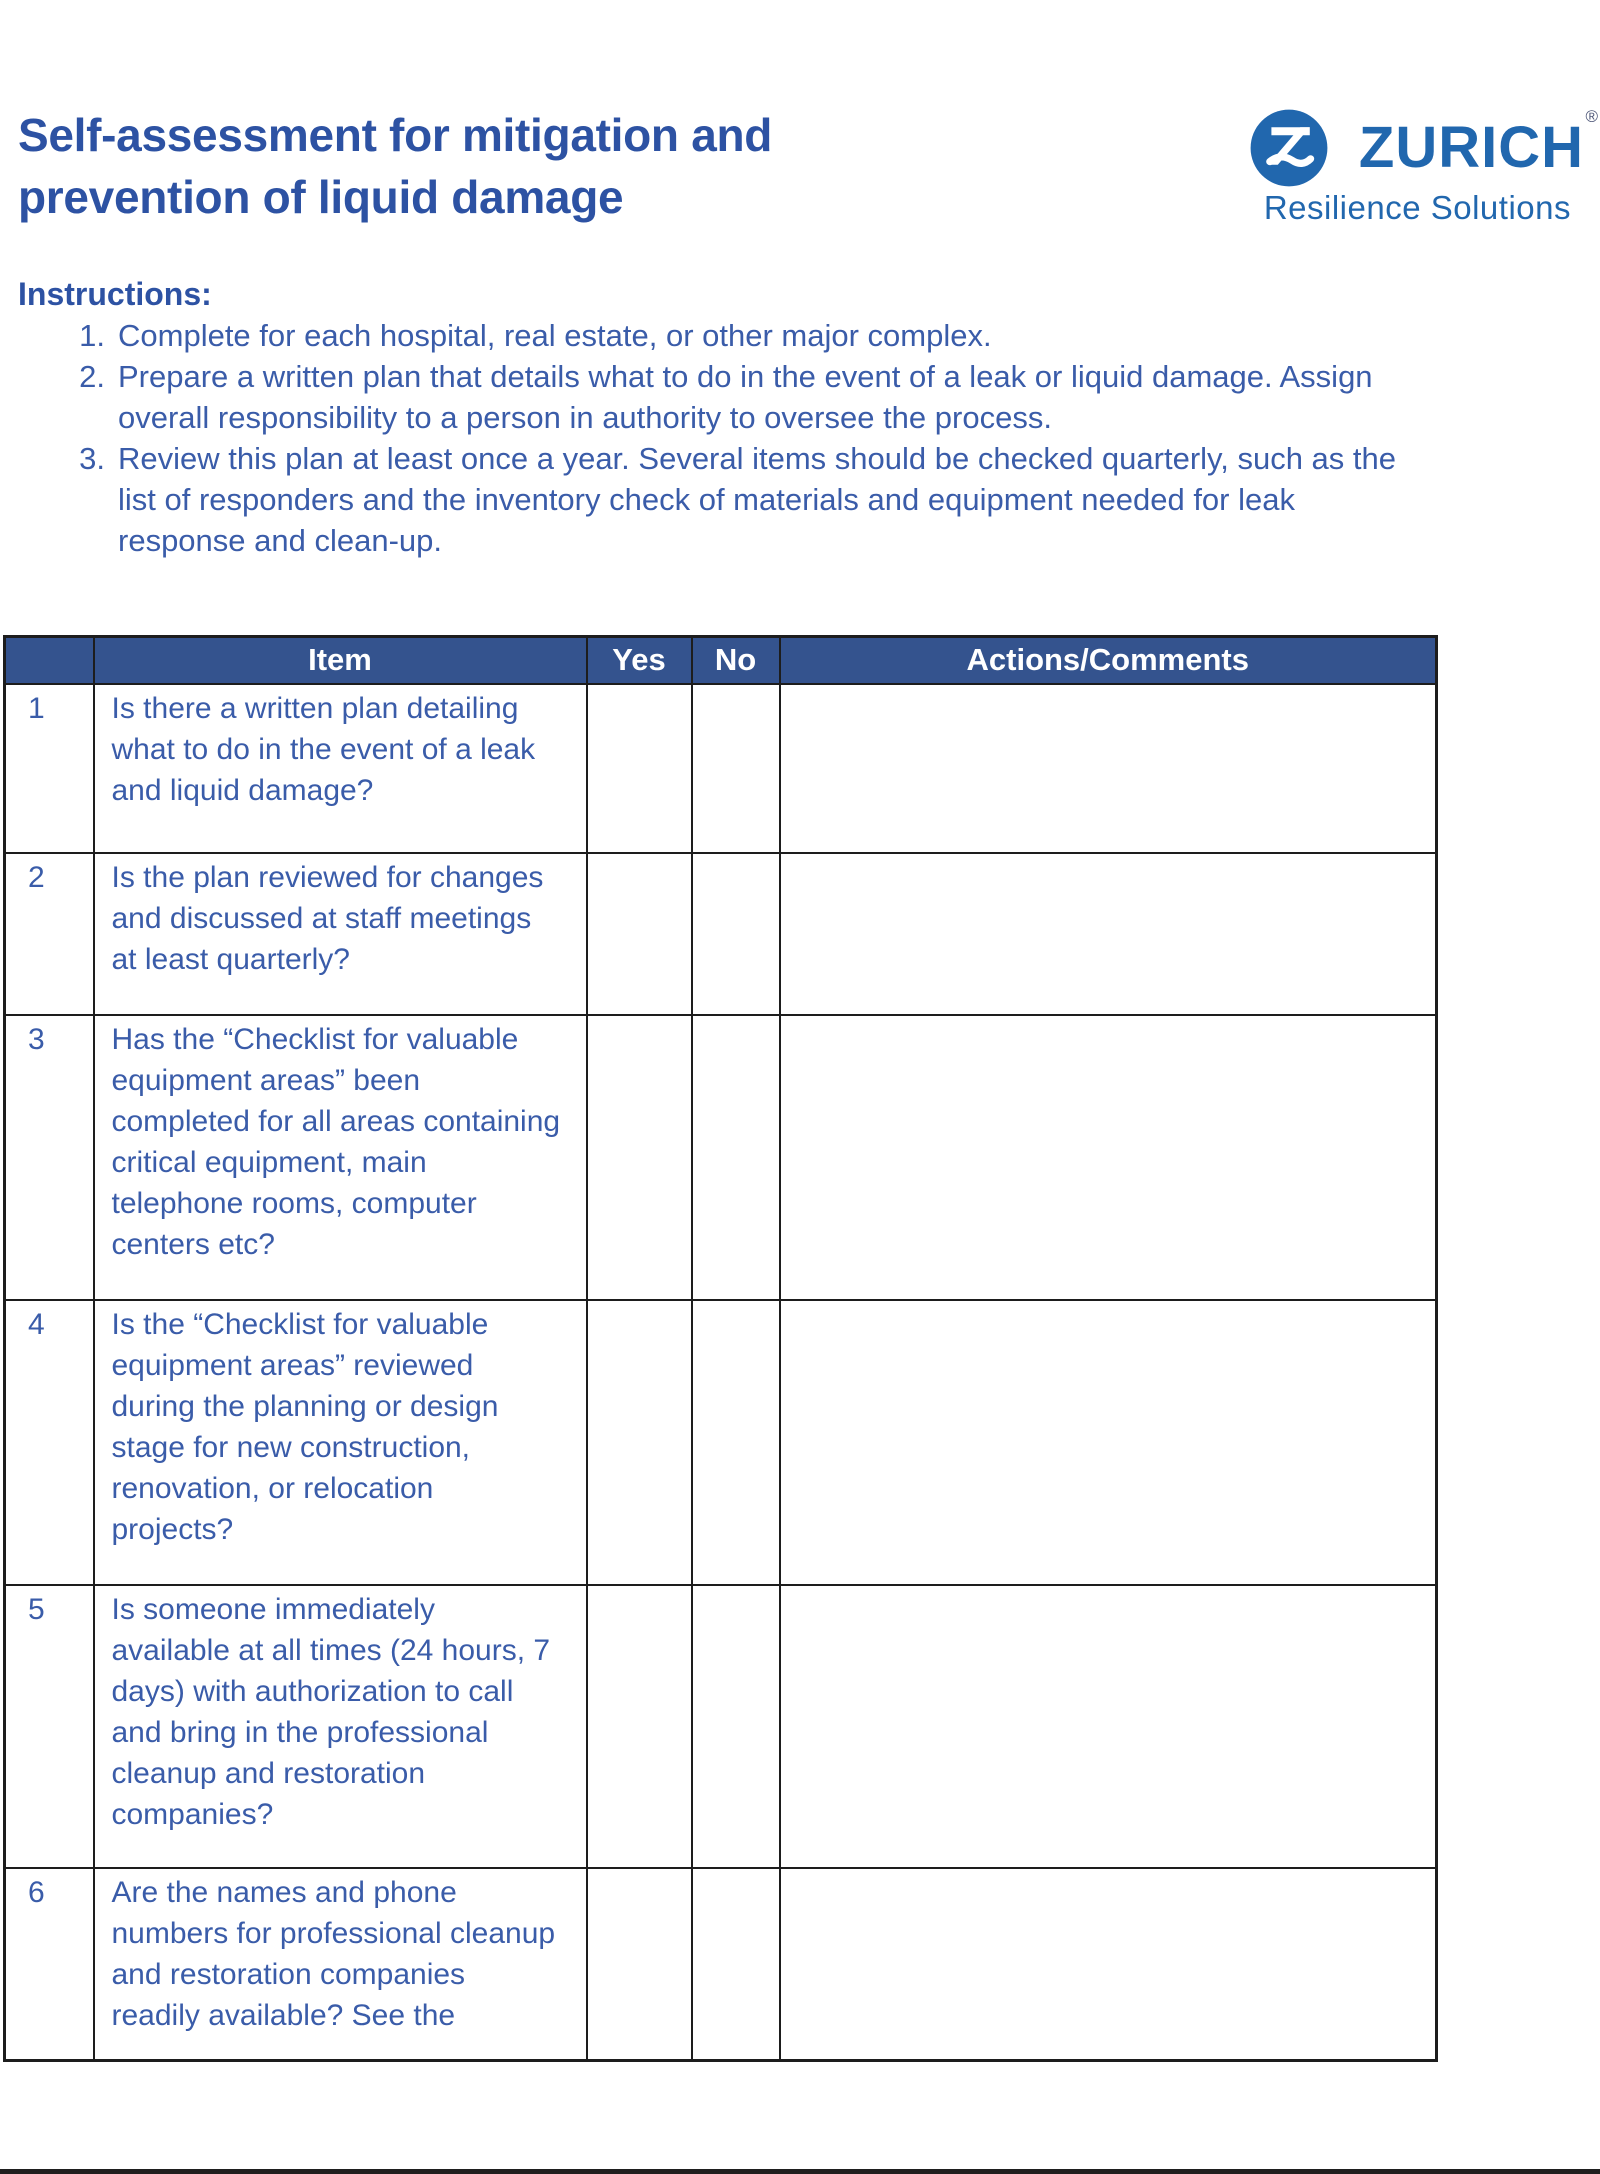 Image resolution: width=1600 pixels, height=2174 pixels. I want to click on header-no-column: No, so click(735, 660).